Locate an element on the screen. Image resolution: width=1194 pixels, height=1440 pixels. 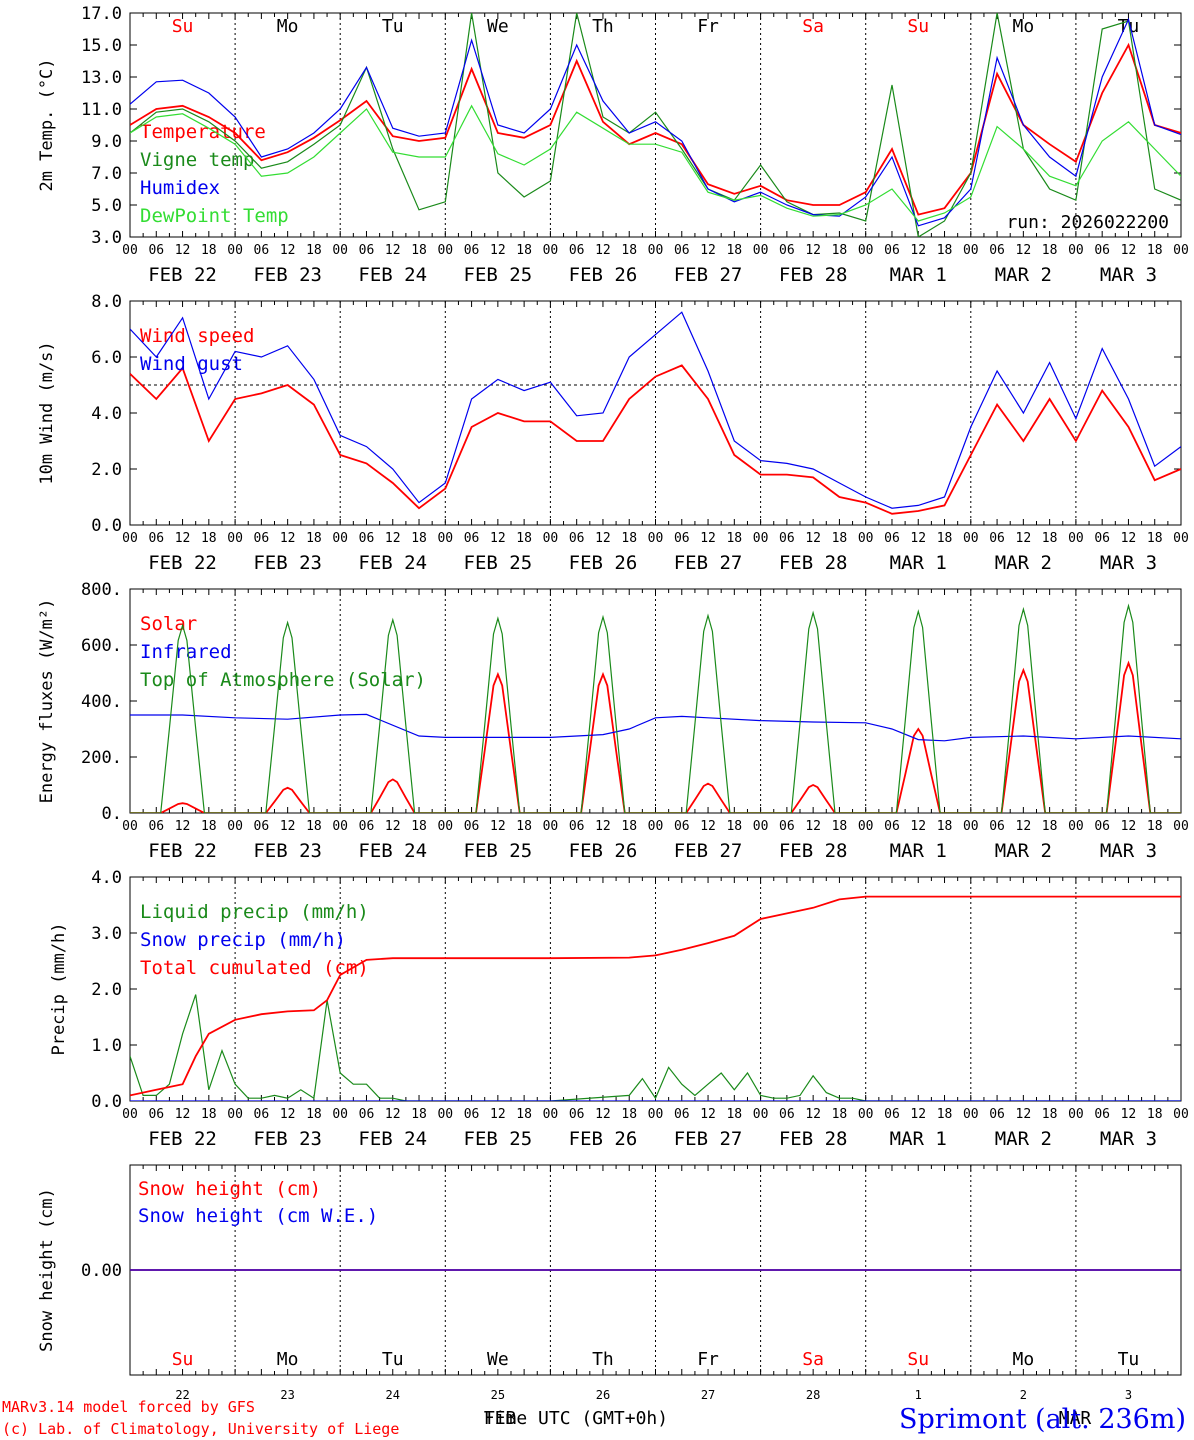
x-date-label: MAR 2 is located at coordinates (1023, 563).